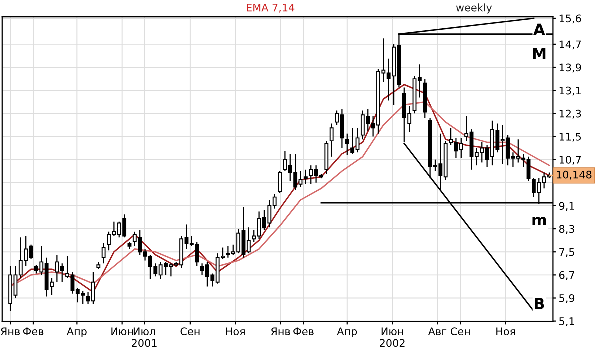 This screenshot has width=600, height=348. I want to click on y-tick-label: 13,9, so click(571, 68).